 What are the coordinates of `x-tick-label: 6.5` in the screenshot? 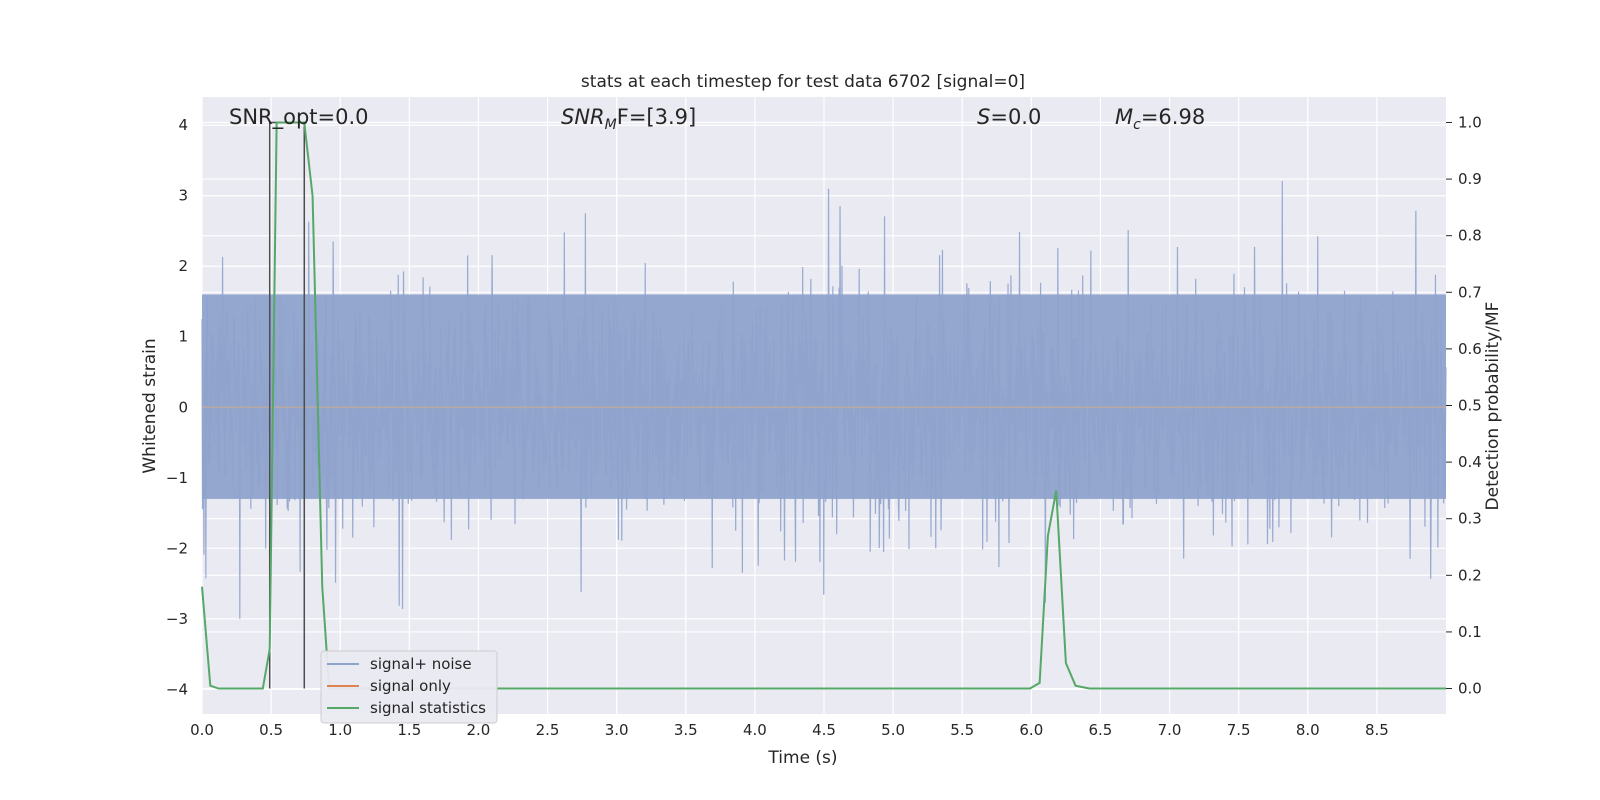 It's located at (1101, 730).